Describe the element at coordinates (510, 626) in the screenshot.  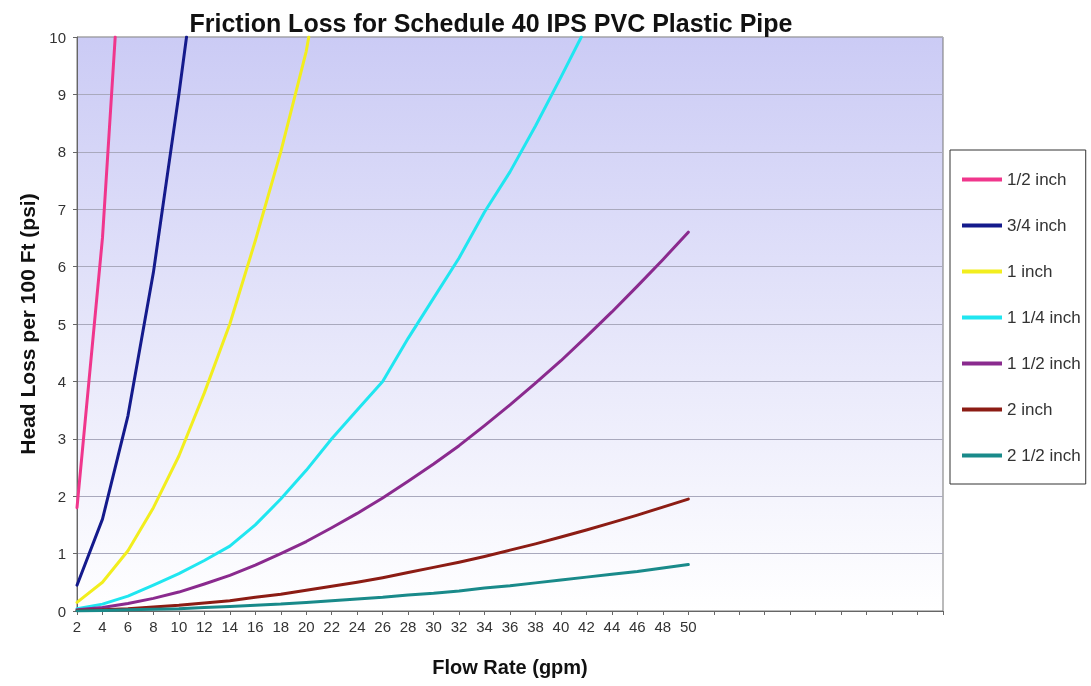
I see `x-tick-label: 36` at that location.